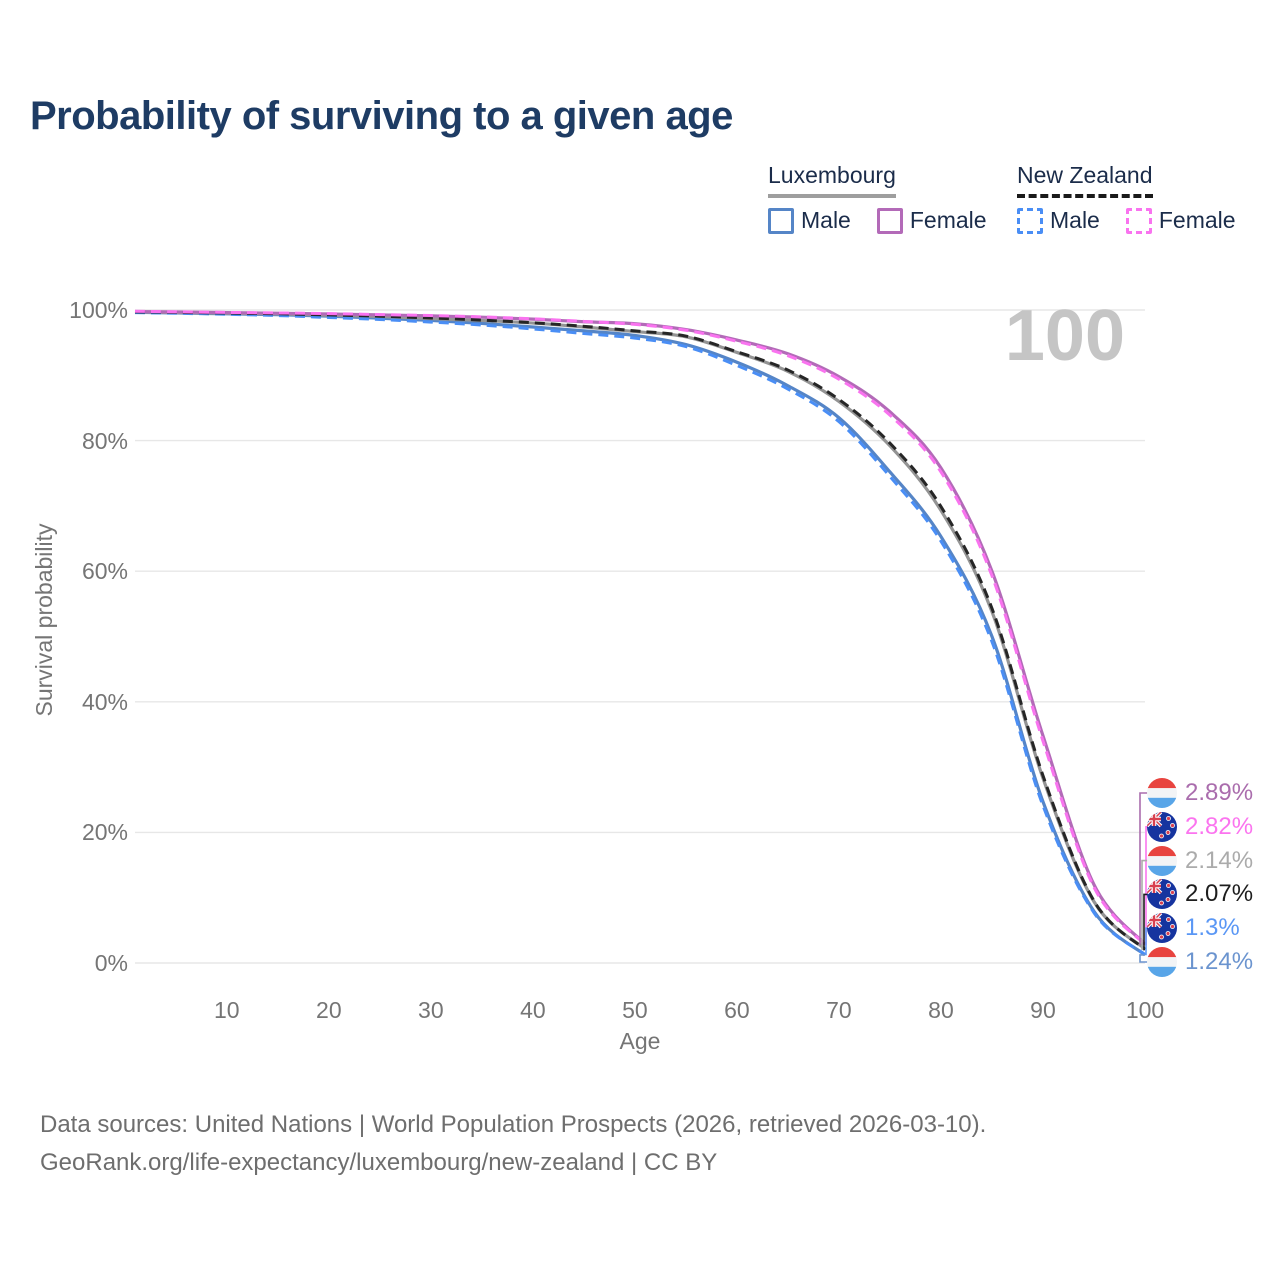 The width and height of the screenshot is (1280, 1280). I want to click on end-label-value: 2.82%, so click(1219, 826).